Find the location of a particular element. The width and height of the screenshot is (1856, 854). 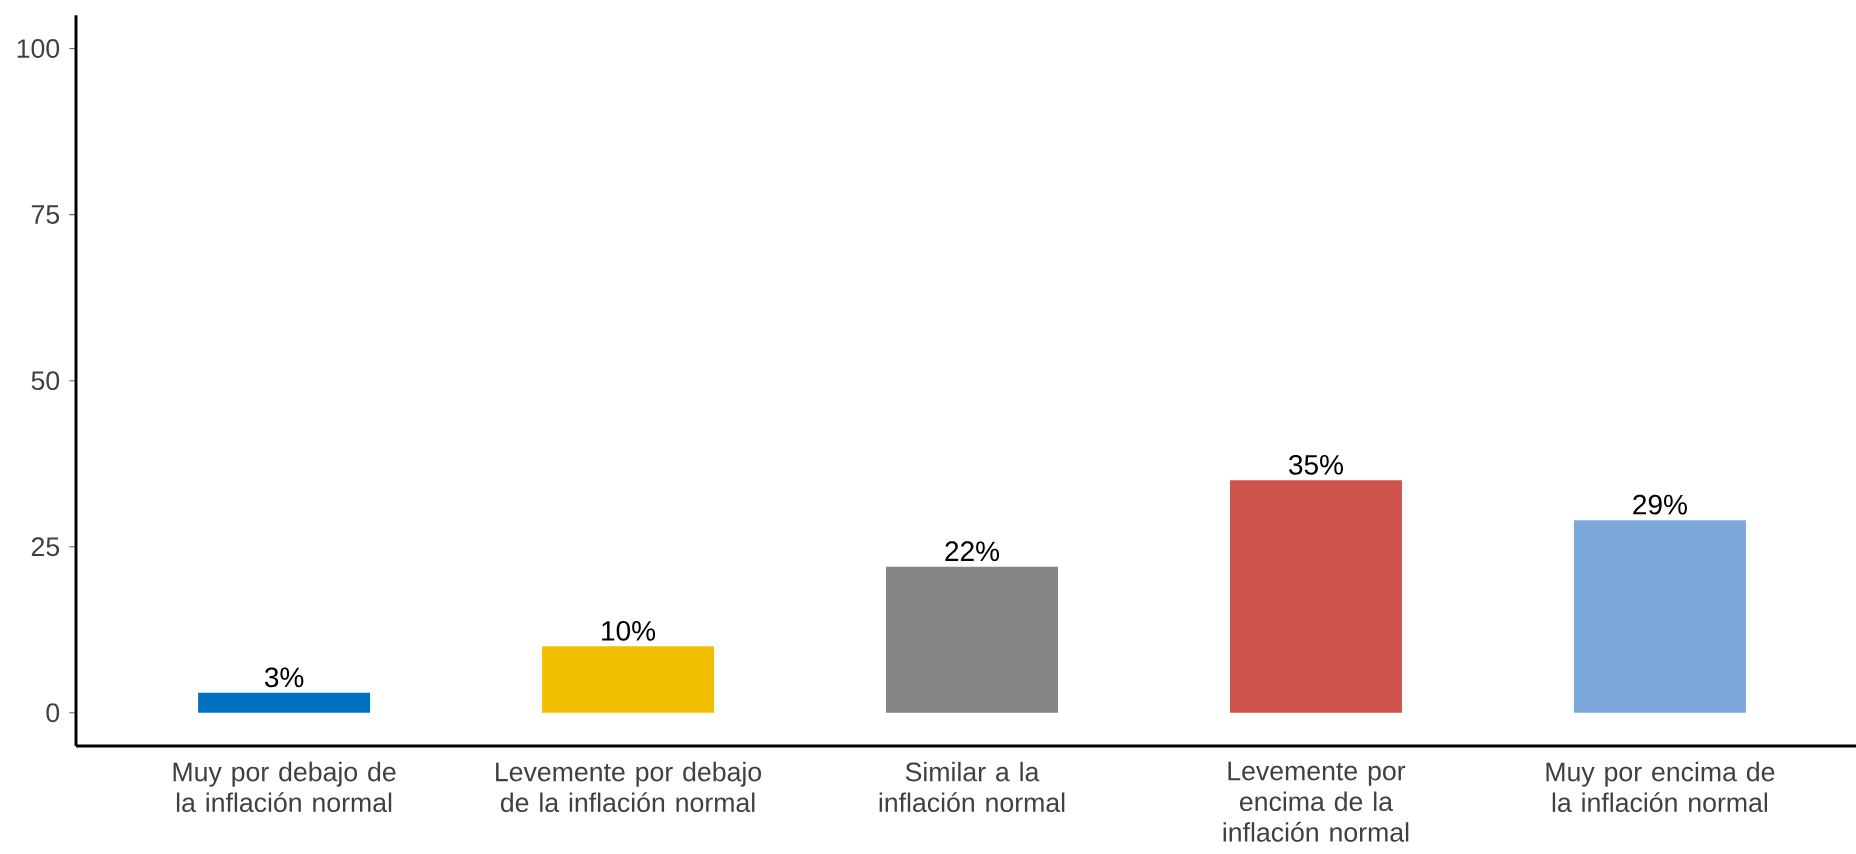

data-label: 35% is located at coordinates (1316, 464).